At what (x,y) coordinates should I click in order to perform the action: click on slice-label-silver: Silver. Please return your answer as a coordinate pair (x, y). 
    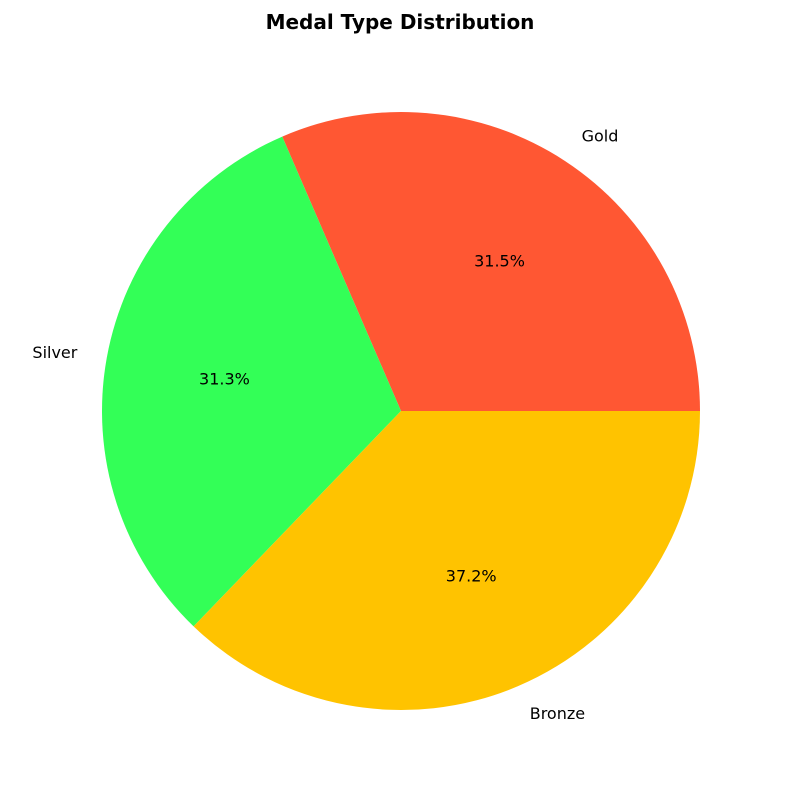
    Looking at the image, I should click on (54, 352).